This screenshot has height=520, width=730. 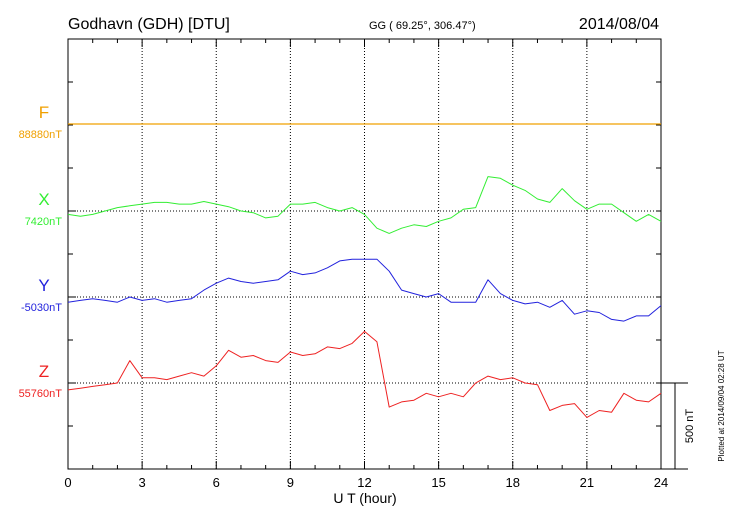 What do you see at coordinates (690, 426) in the screenshot?
I see `scale-bar-label: 500 nT` at bounding box center [690, 426].